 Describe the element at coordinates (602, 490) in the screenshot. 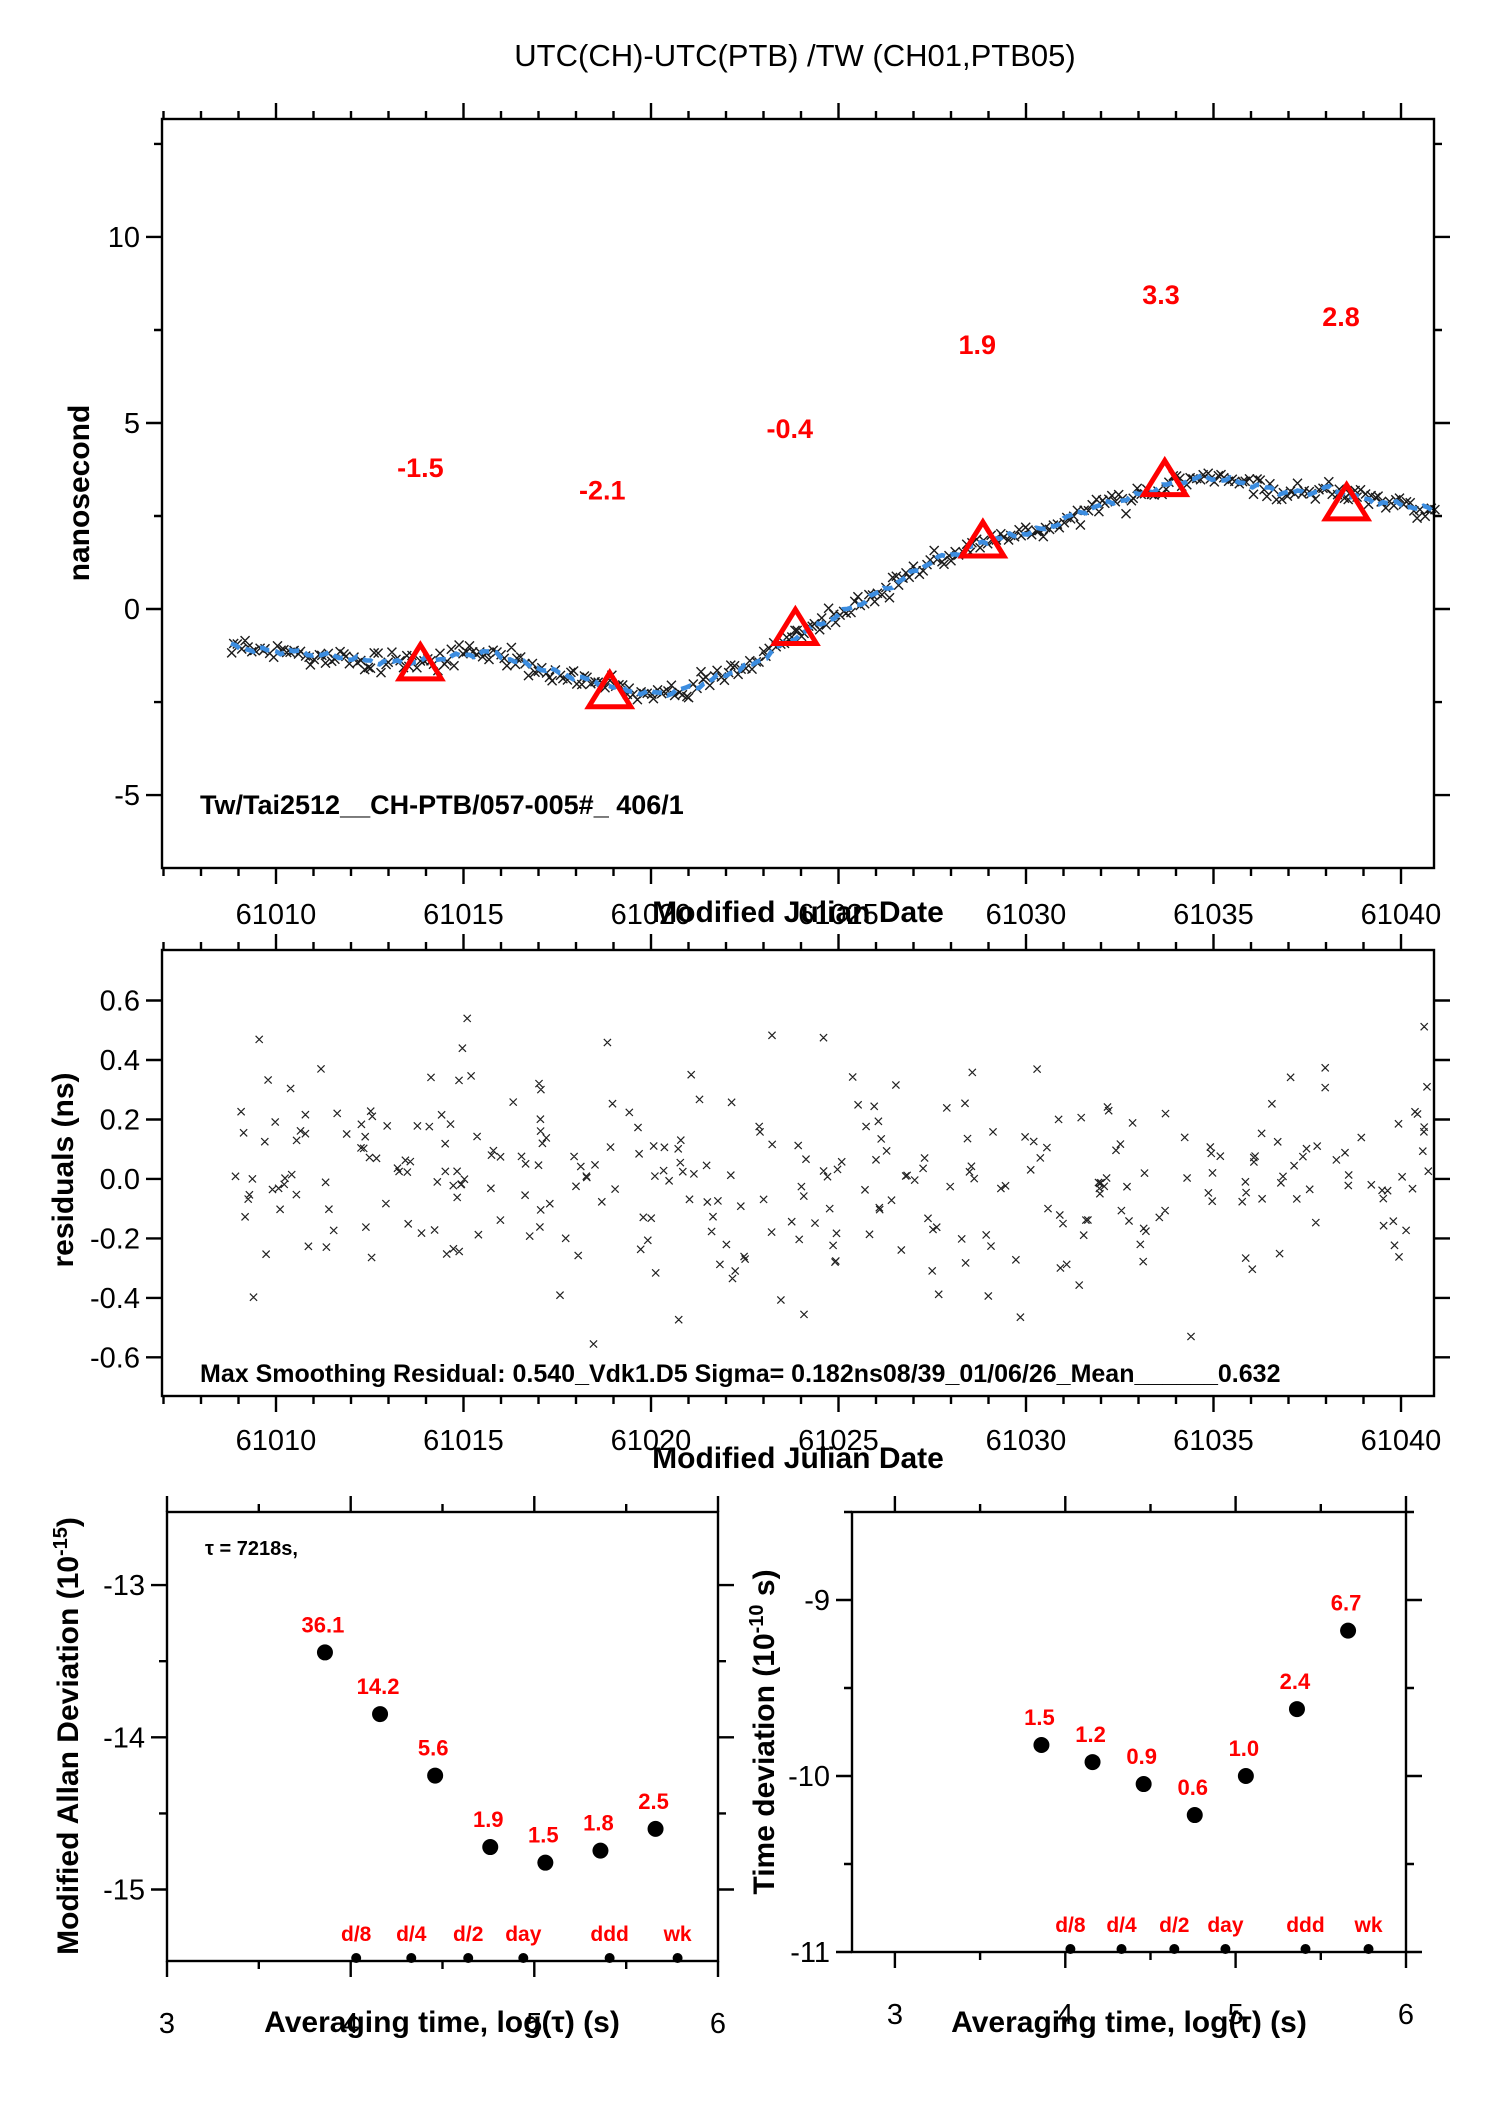

I see `calibration-value-label: -2.1` at that location.